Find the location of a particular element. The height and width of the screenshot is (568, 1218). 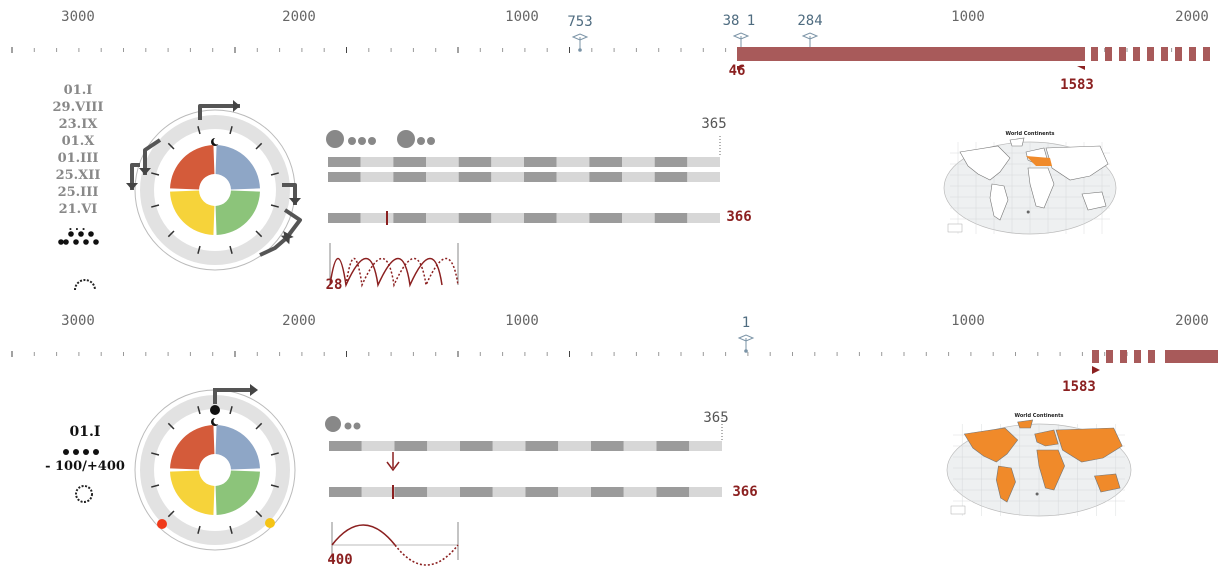

gear-icon is located at coordinates (85, 285).